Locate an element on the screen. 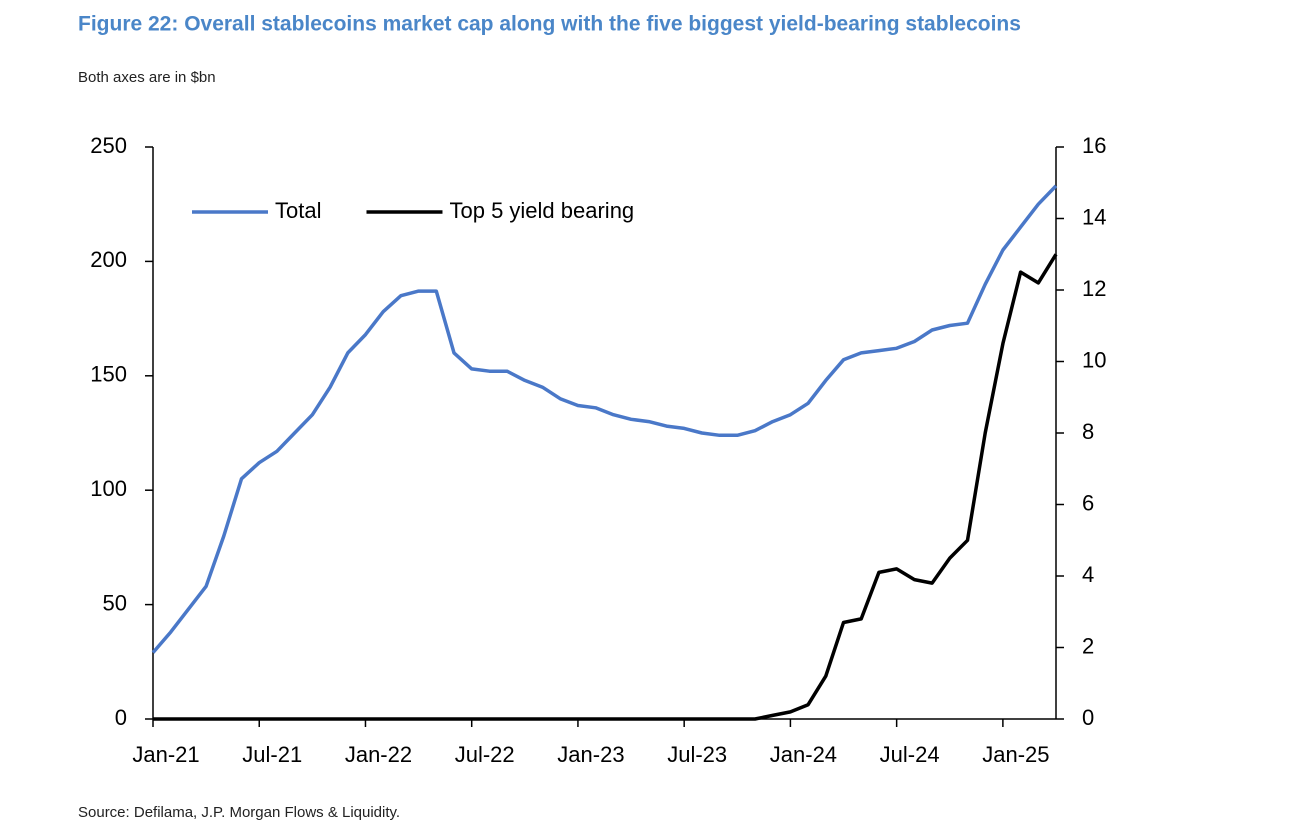  x-tick-label: Jan-21 is located at coordinates (165, 754).